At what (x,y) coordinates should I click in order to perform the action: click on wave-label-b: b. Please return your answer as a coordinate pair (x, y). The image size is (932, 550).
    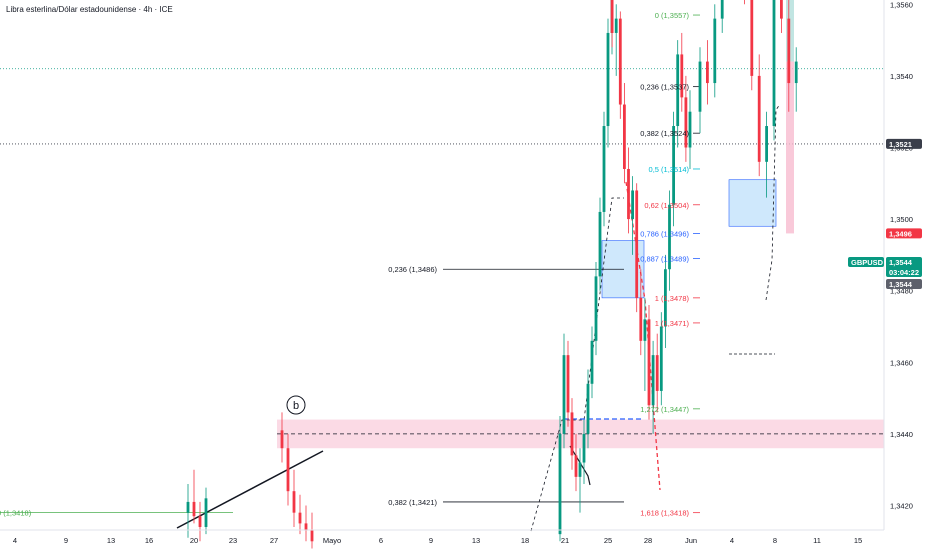
    Looking at the image, I should click on (296, 406).